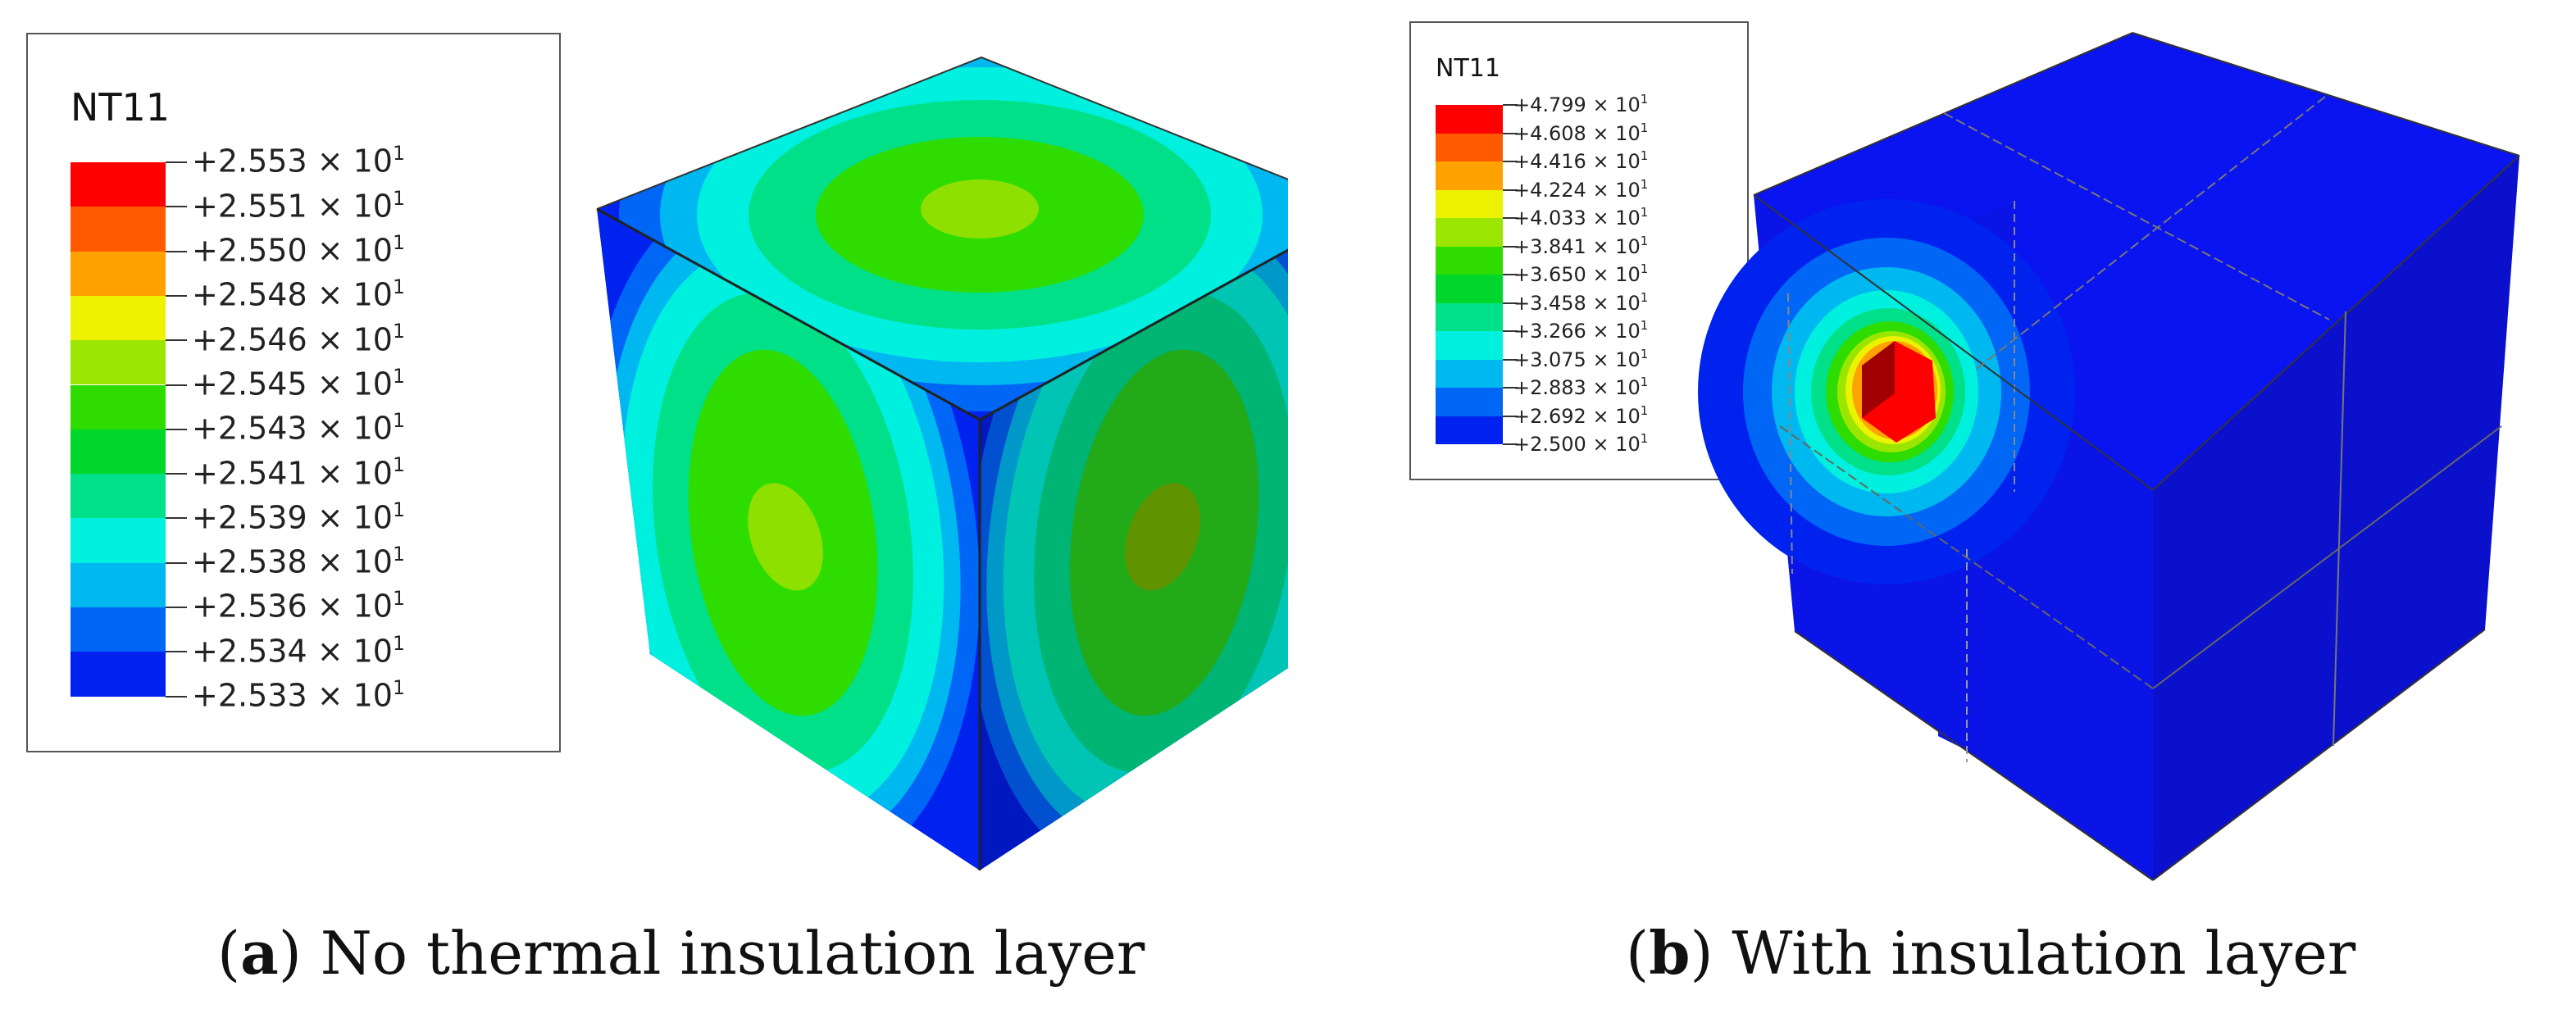 The height and width of the screenshot is (1027, 2576). What do you see at coordinates (1670, 953) in the screenshot?
I see `caption-b-letter: b` at bounding box center [1670, 953].